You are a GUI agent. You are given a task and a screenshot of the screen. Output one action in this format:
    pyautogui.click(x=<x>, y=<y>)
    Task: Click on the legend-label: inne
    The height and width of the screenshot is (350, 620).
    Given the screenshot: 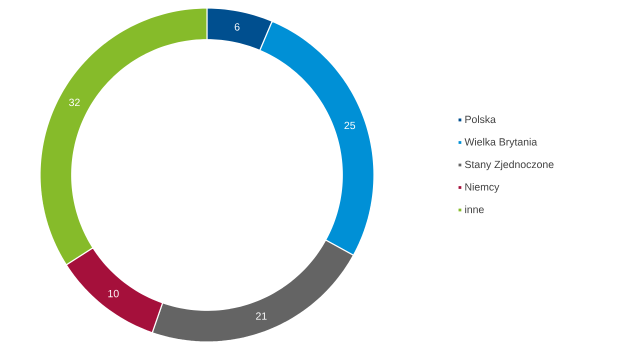 What is the action you would take?
    pyautogui.click(x=474, y=209)
    